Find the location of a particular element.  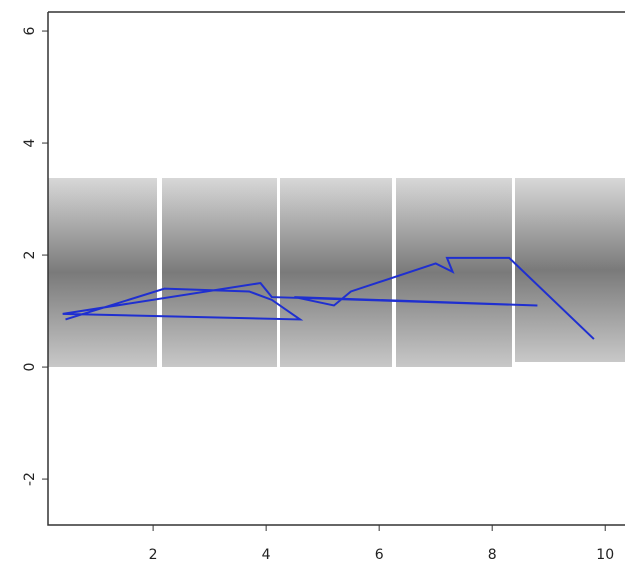

x-tick-label: 8 is located at coordinates (492, 555).